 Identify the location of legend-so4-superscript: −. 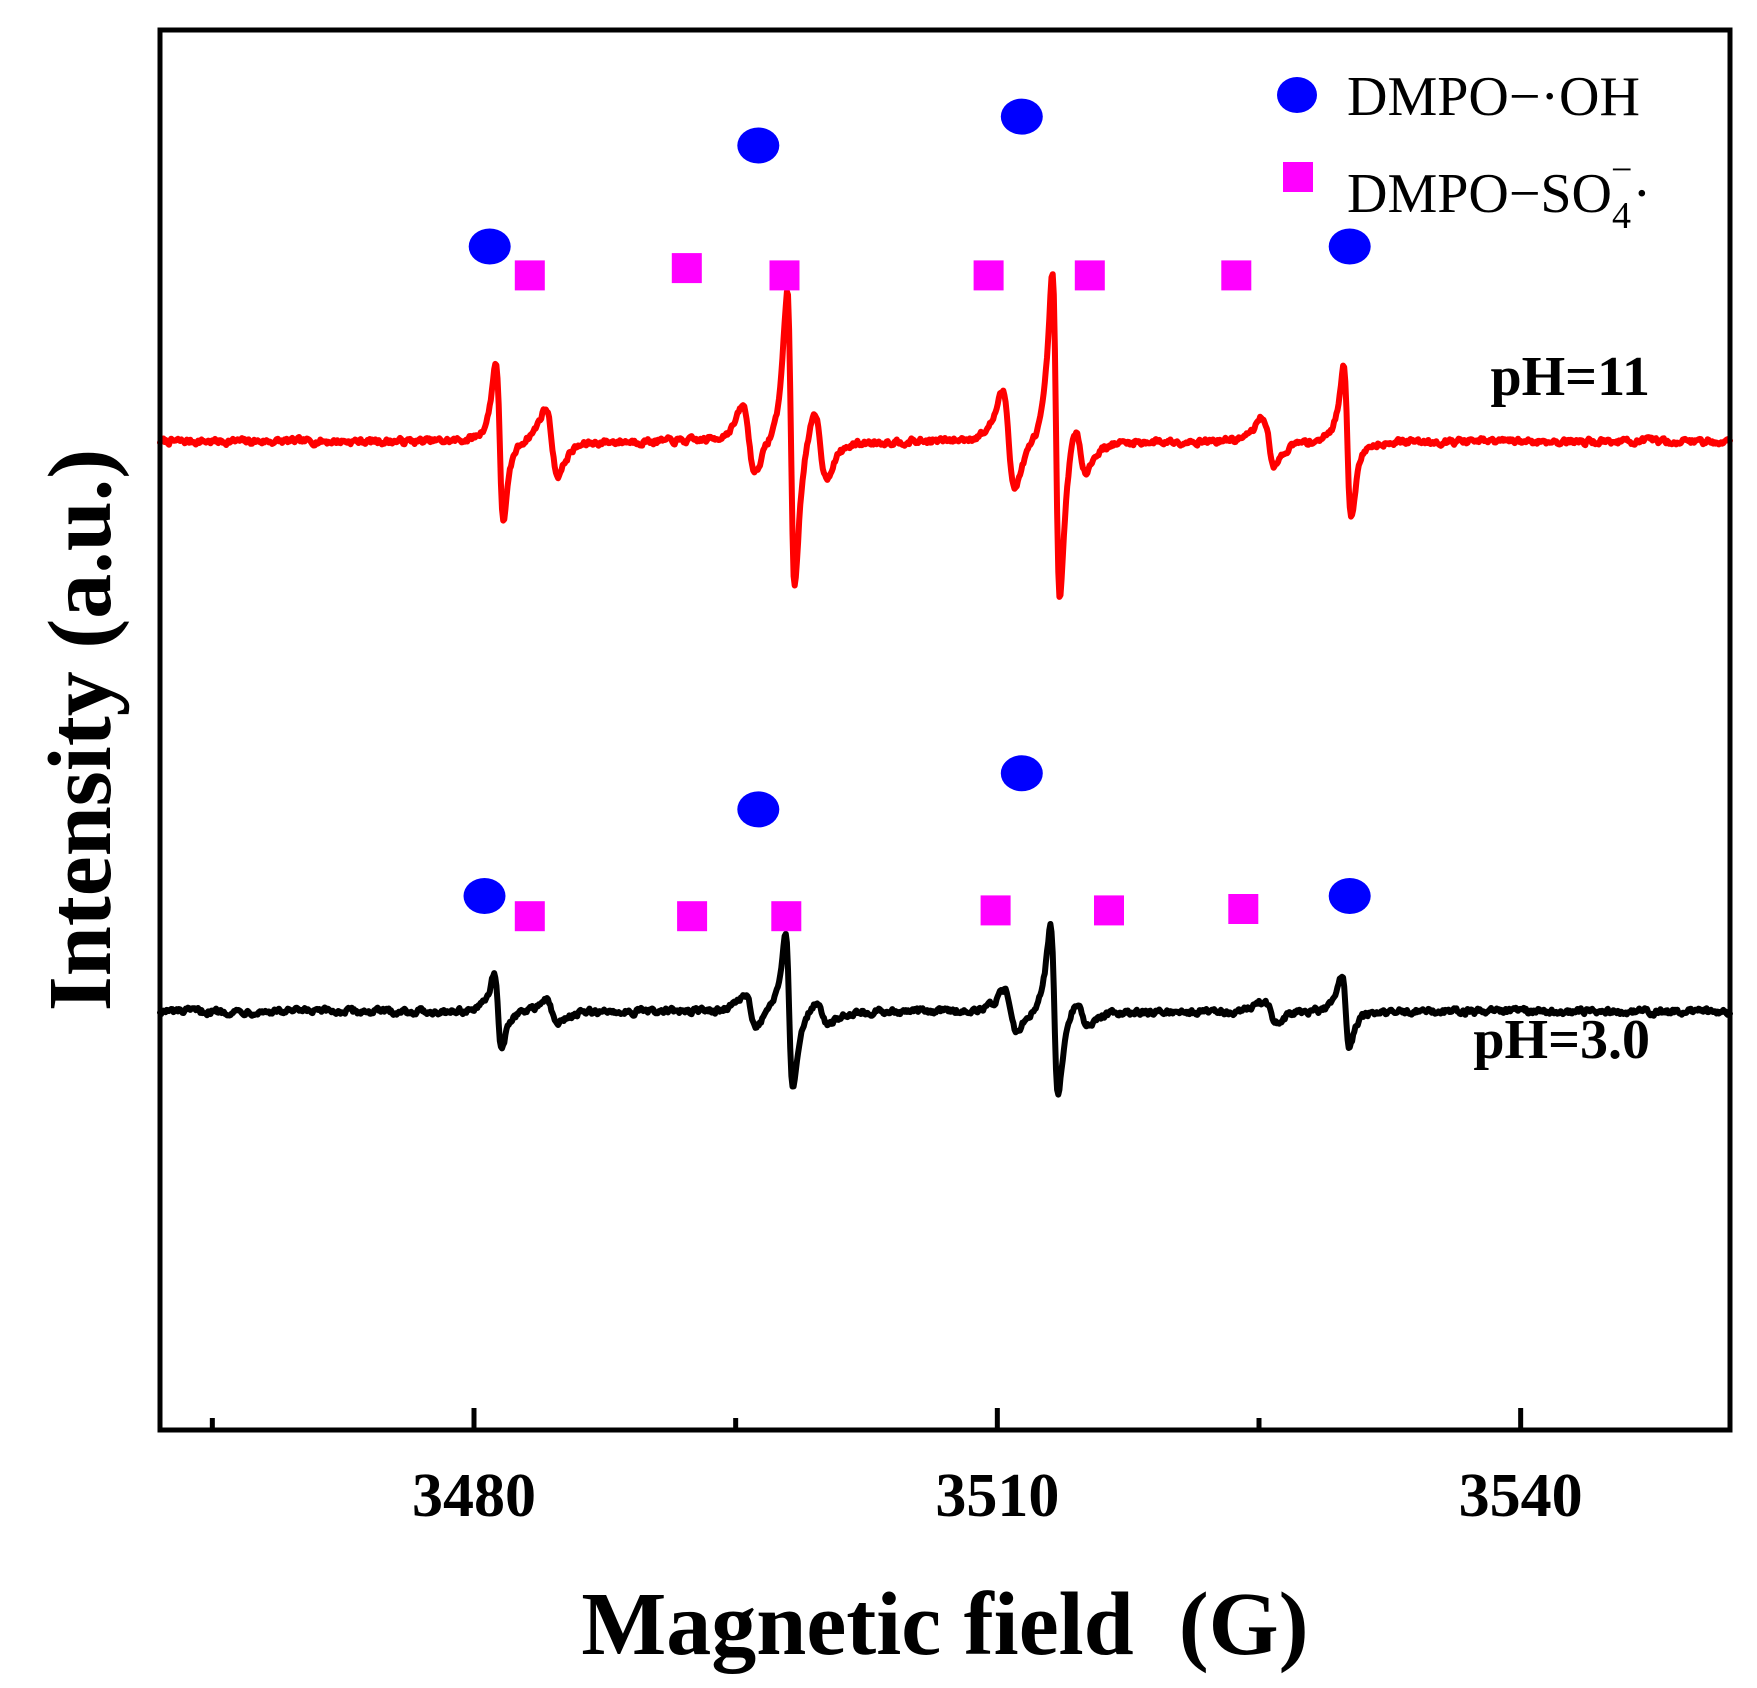
(1621, 170).